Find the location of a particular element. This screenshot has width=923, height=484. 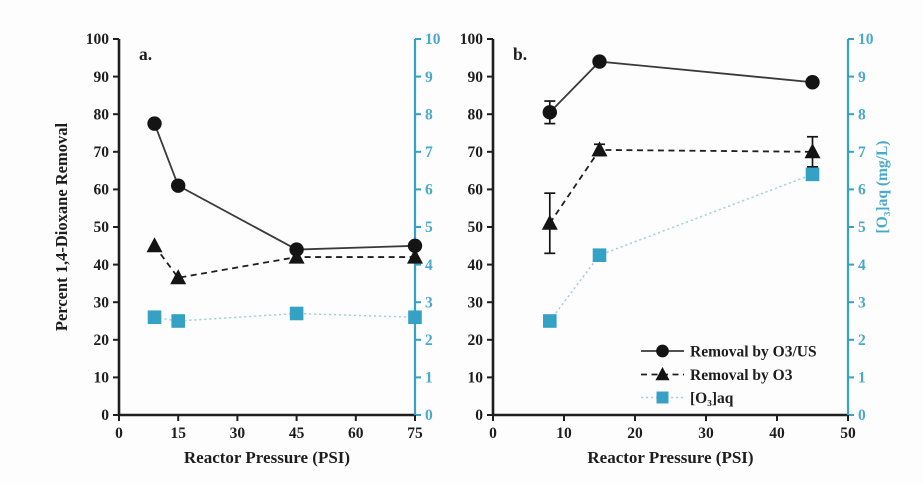

right-axis-tick-label: 3 is located at coordinates (862, 302).